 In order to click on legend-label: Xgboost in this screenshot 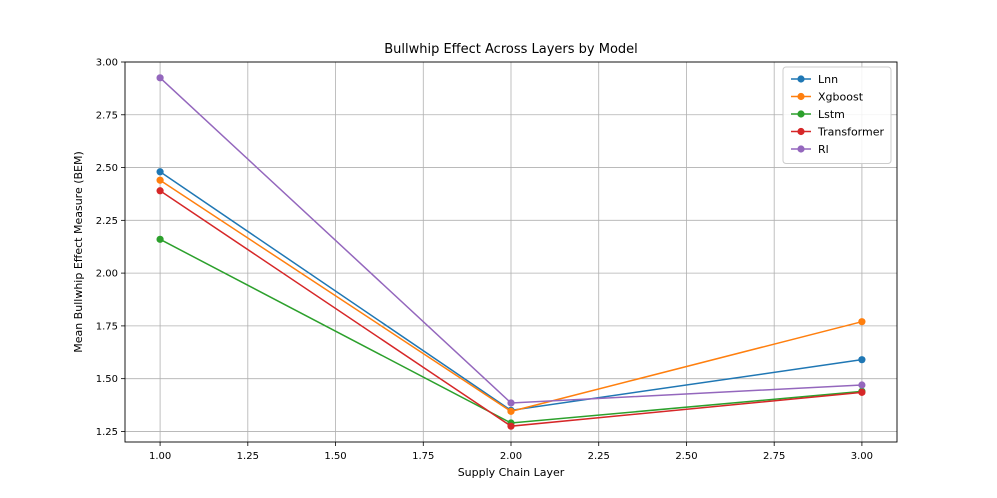, I will do `click(841, 97)`.